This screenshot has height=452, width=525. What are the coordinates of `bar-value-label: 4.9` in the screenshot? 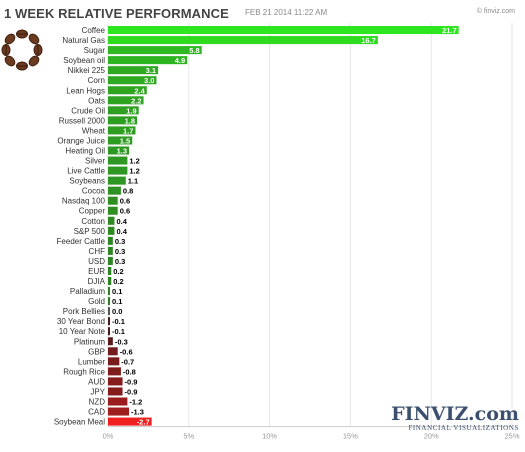 It's located at (180, 60).